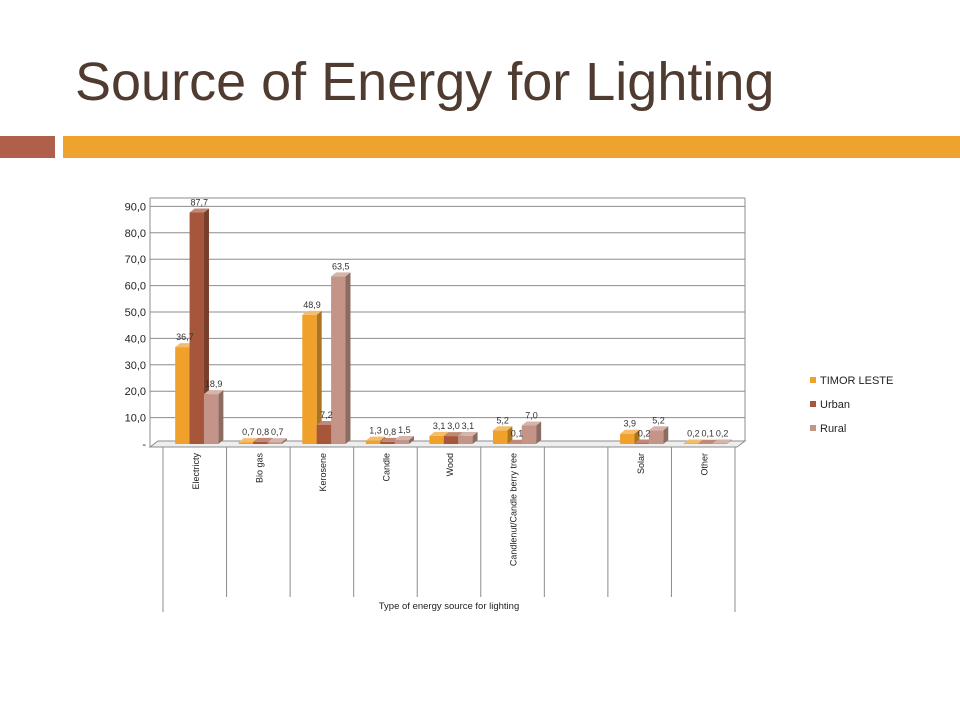 The height and width of the screenshot is (720, 960). Describe the element at coordinates (196, 471) in the screenshot. I see `x-tick-label: Electricty` at that location.